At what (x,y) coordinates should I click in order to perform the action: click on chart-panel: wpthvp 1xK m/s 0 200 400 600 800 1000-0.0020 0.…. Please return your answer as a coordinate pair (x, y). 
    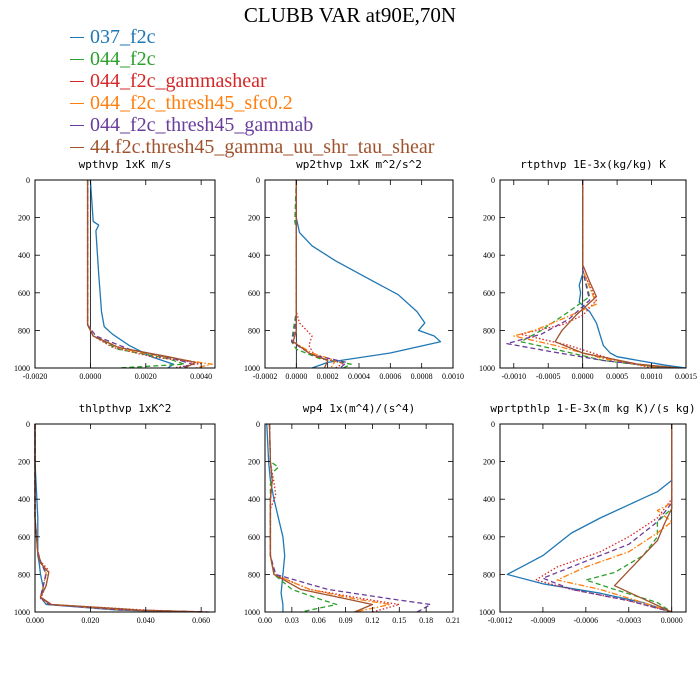
    Looking at the image, I should click on (115, 269).